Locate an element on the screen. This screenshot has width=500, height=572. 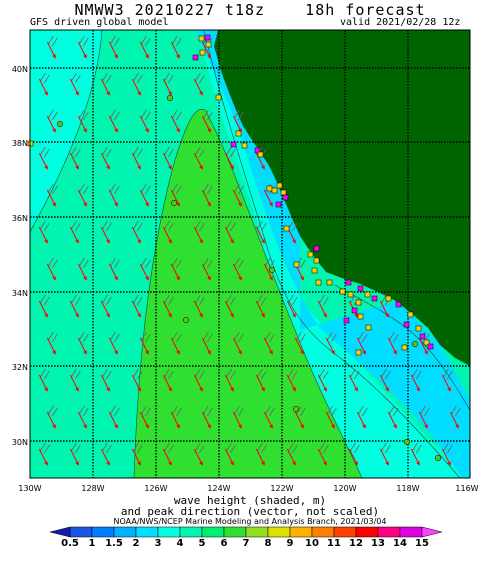
colorbar-label: 3 is located at coordinates (158, 543).